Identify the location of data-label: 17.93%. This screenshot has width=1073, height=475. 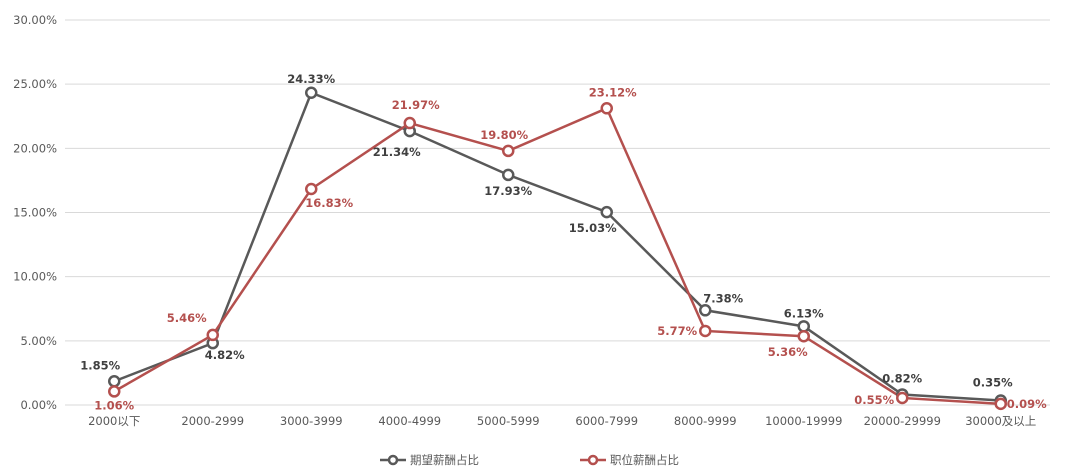
(508, 191).